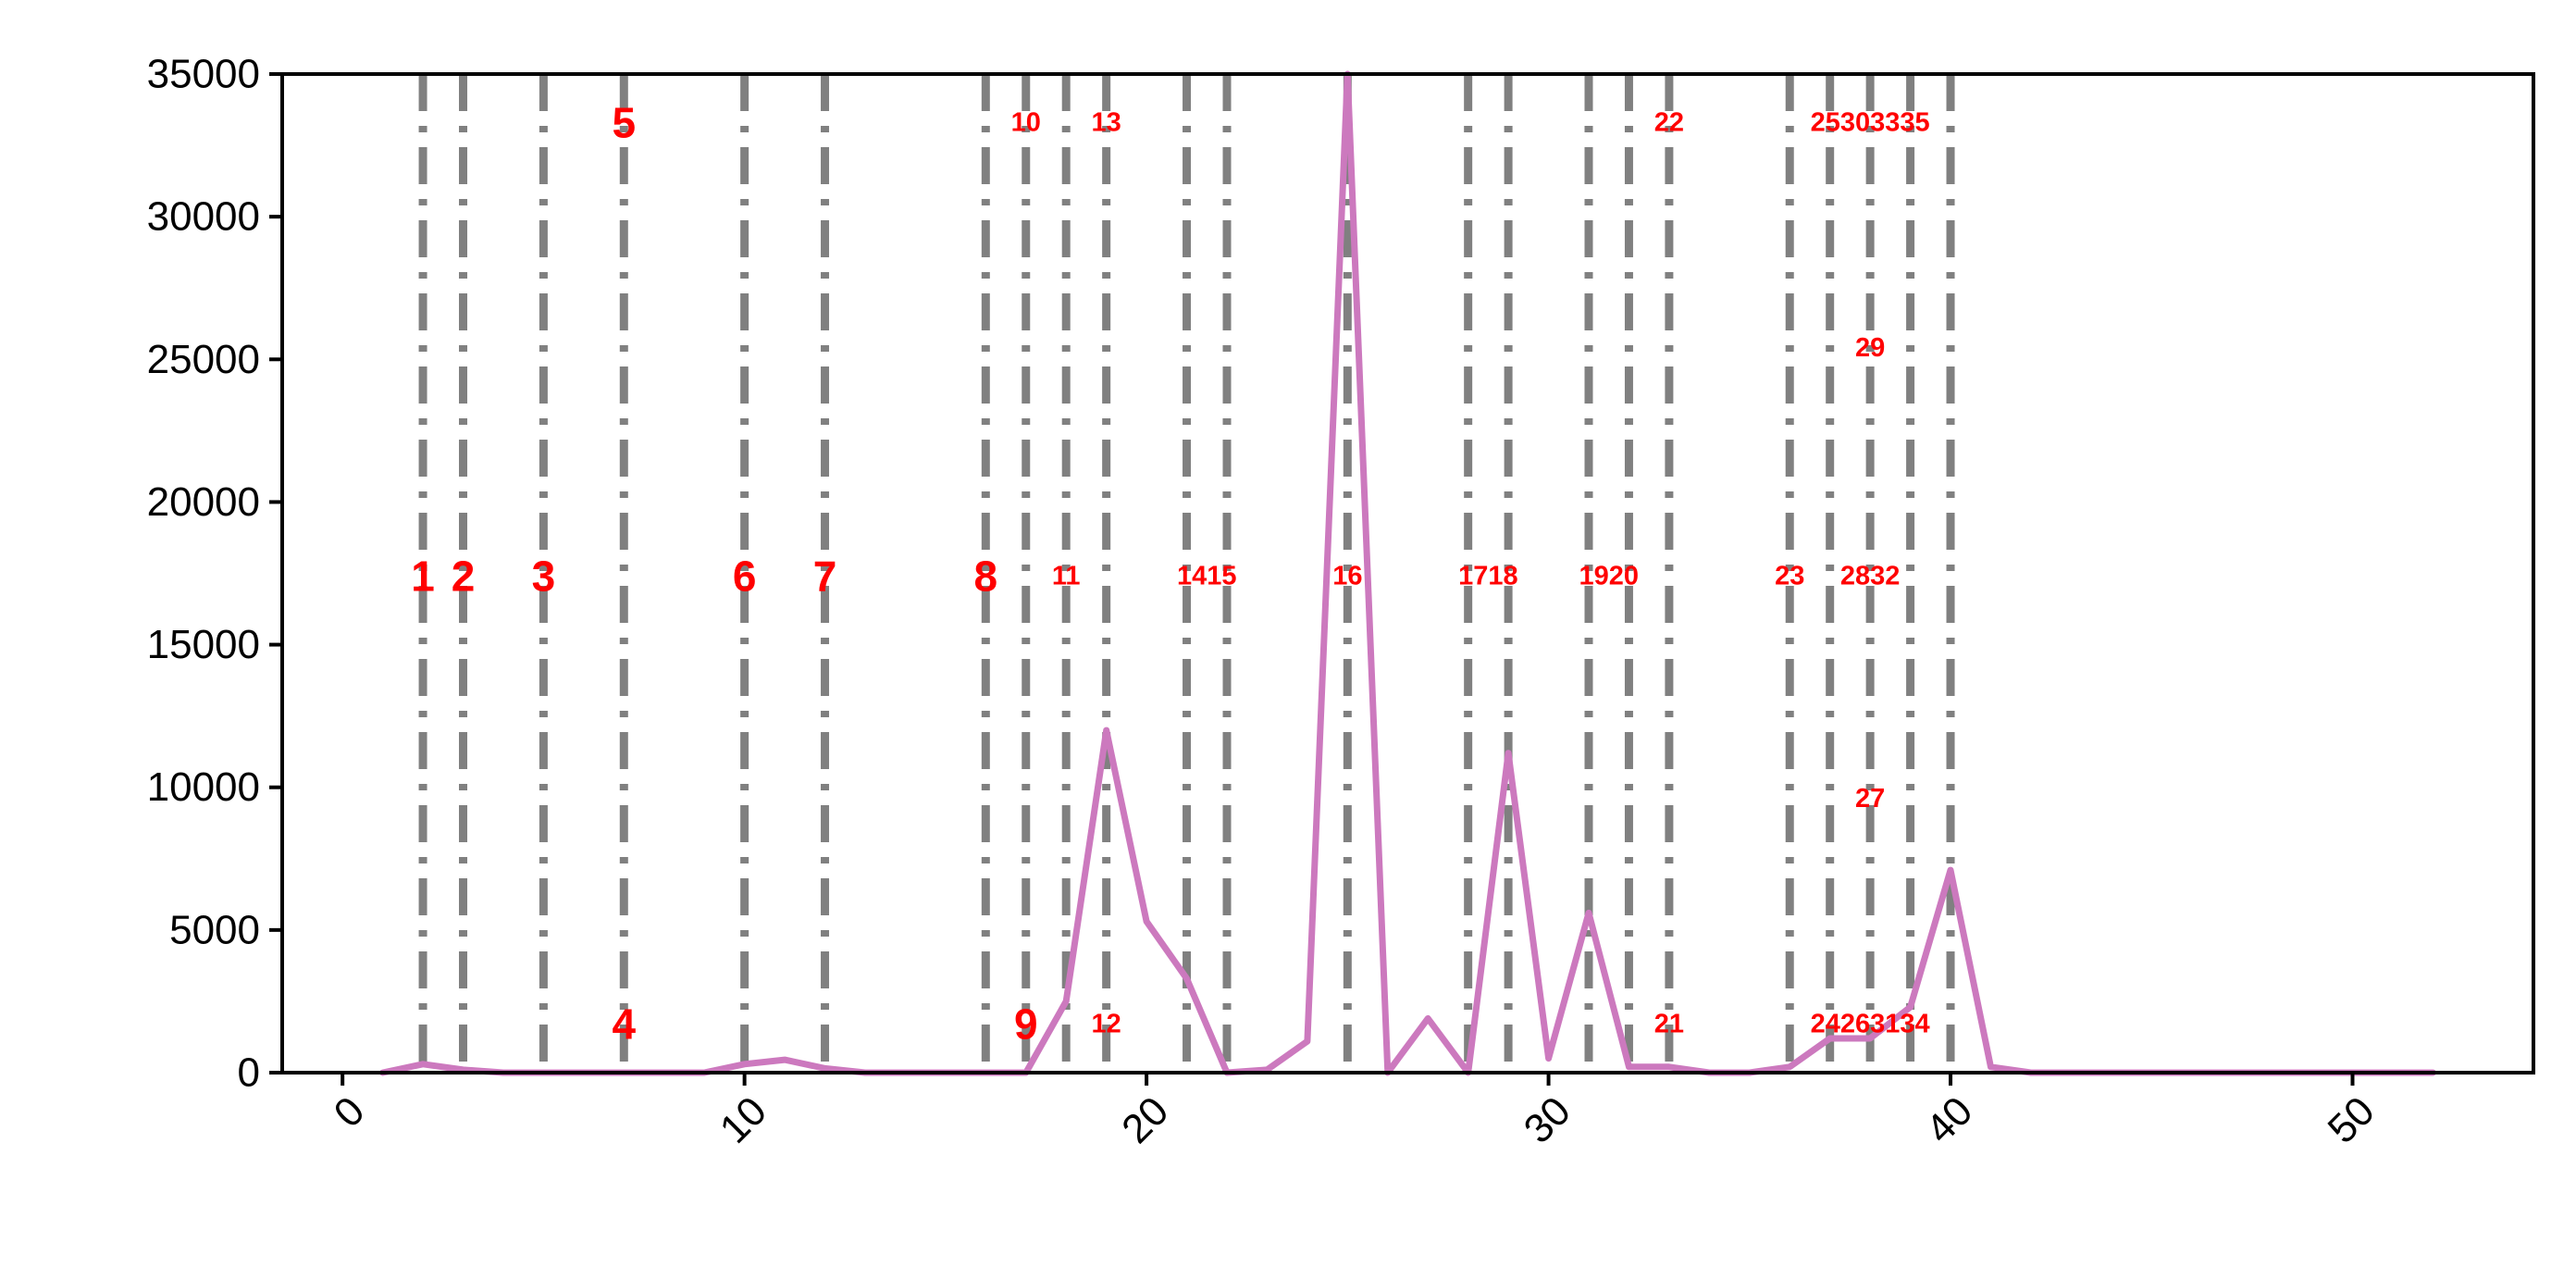 Image resolution: width=2576 pixels, height=1267 pixels. I want to click on peak-label: 22, so click(1669, 122).